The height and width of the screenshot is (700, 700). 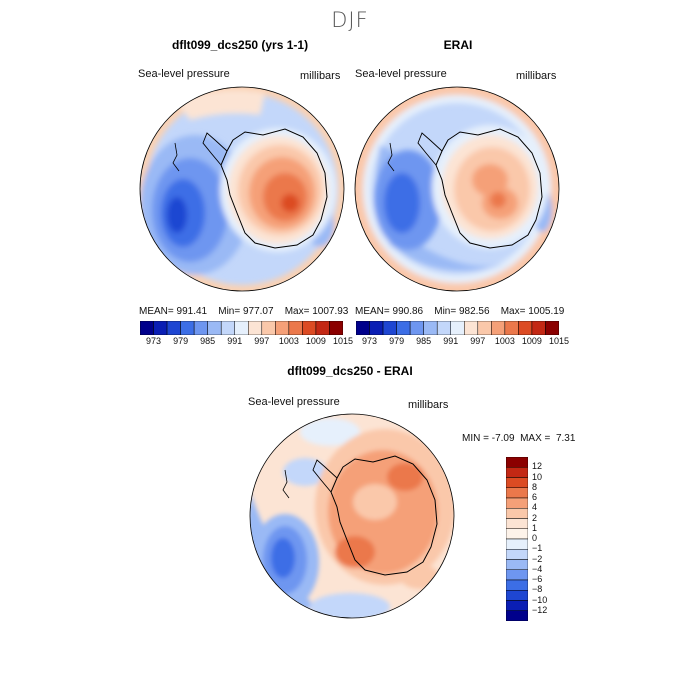 What do you see at coordinates (372, 311) in the screenshot?
I see `obs-mean-label: MEAN=` at bounding box center [372, 311].